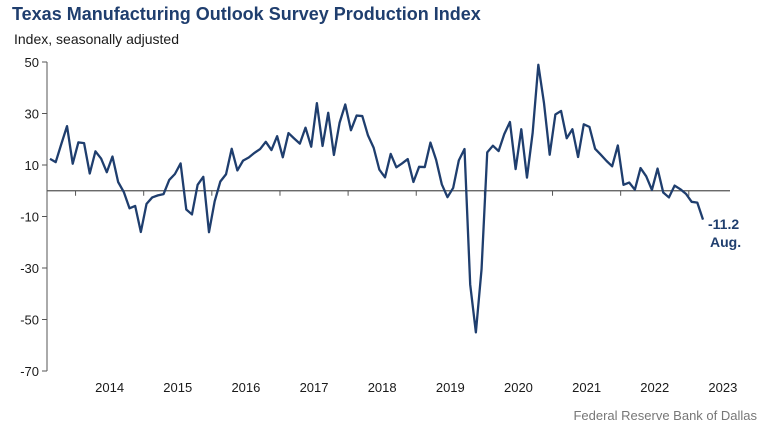 Image resolution: width=775 pixels, height=429 pixels. What do you see at coordinates (29, 320) in the screenshot?
I see `y-tick-label: -50` at bounding box center [29, 320].